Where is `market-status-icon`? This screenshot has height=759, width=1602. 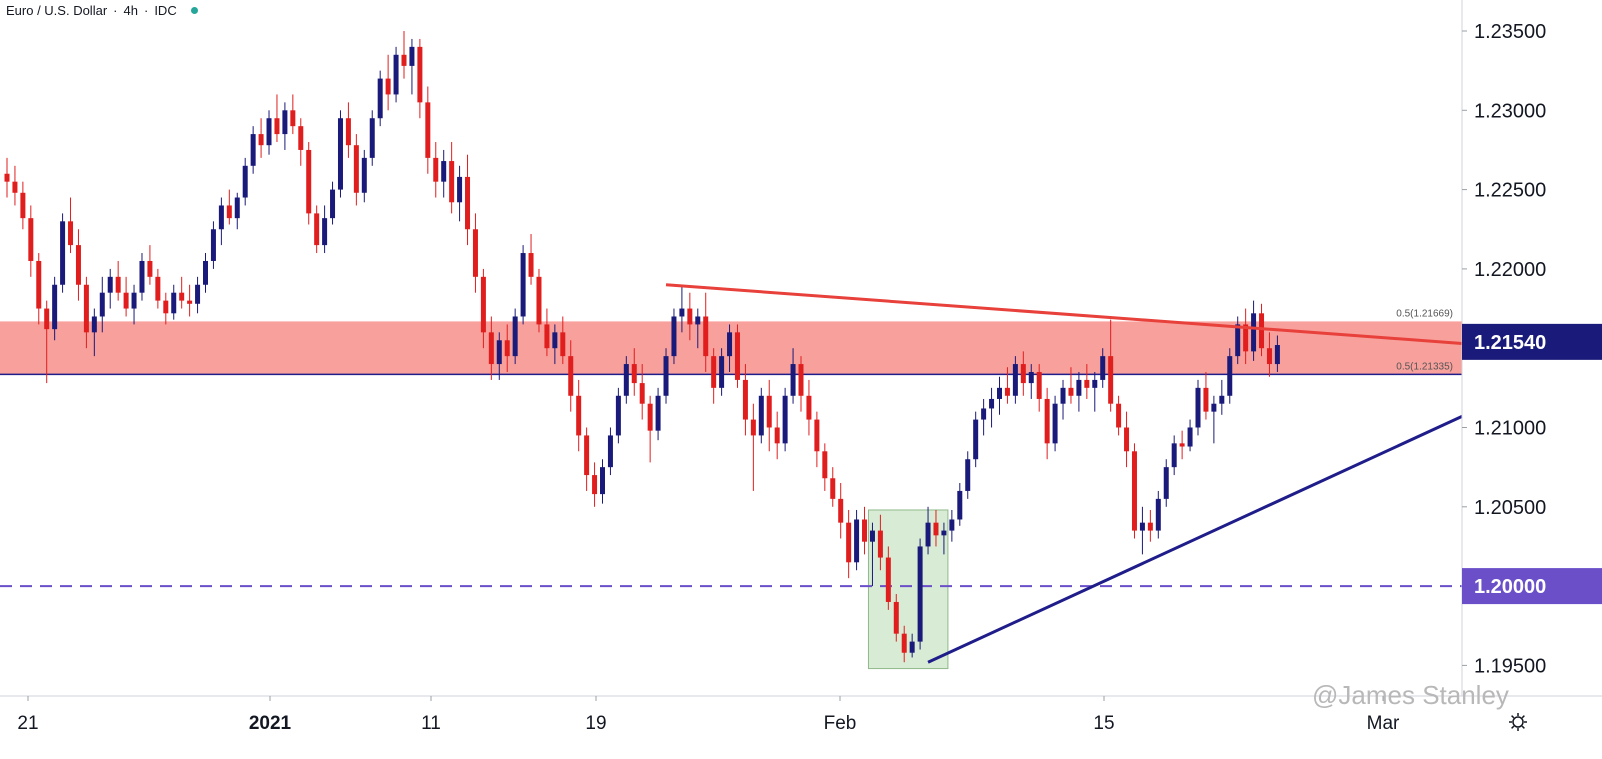
market-status-icon is located at coordinates (194, 10).